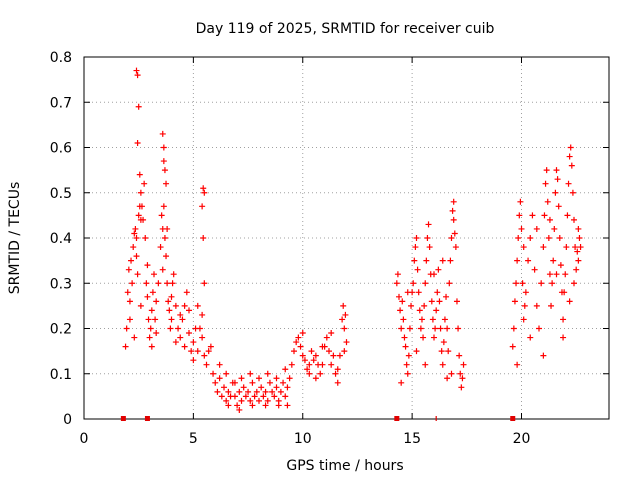  Describe the element at coordinates (344, 466) in the screenshot. I see `x-axis-label: GPS time / hours` at that location.